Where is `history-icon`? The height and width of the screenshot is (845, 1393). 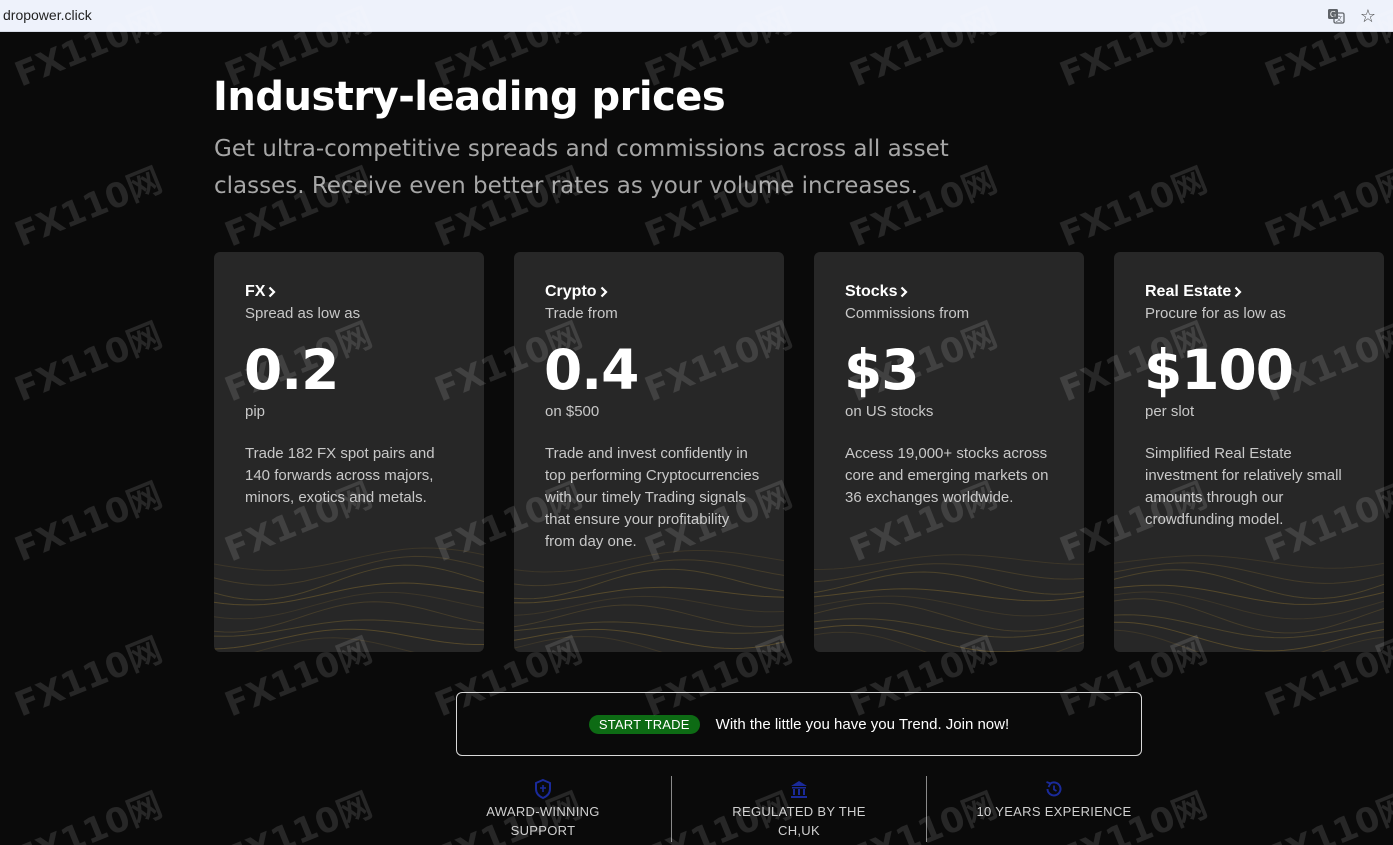 history-icon is located at coordinates (1054, 789).